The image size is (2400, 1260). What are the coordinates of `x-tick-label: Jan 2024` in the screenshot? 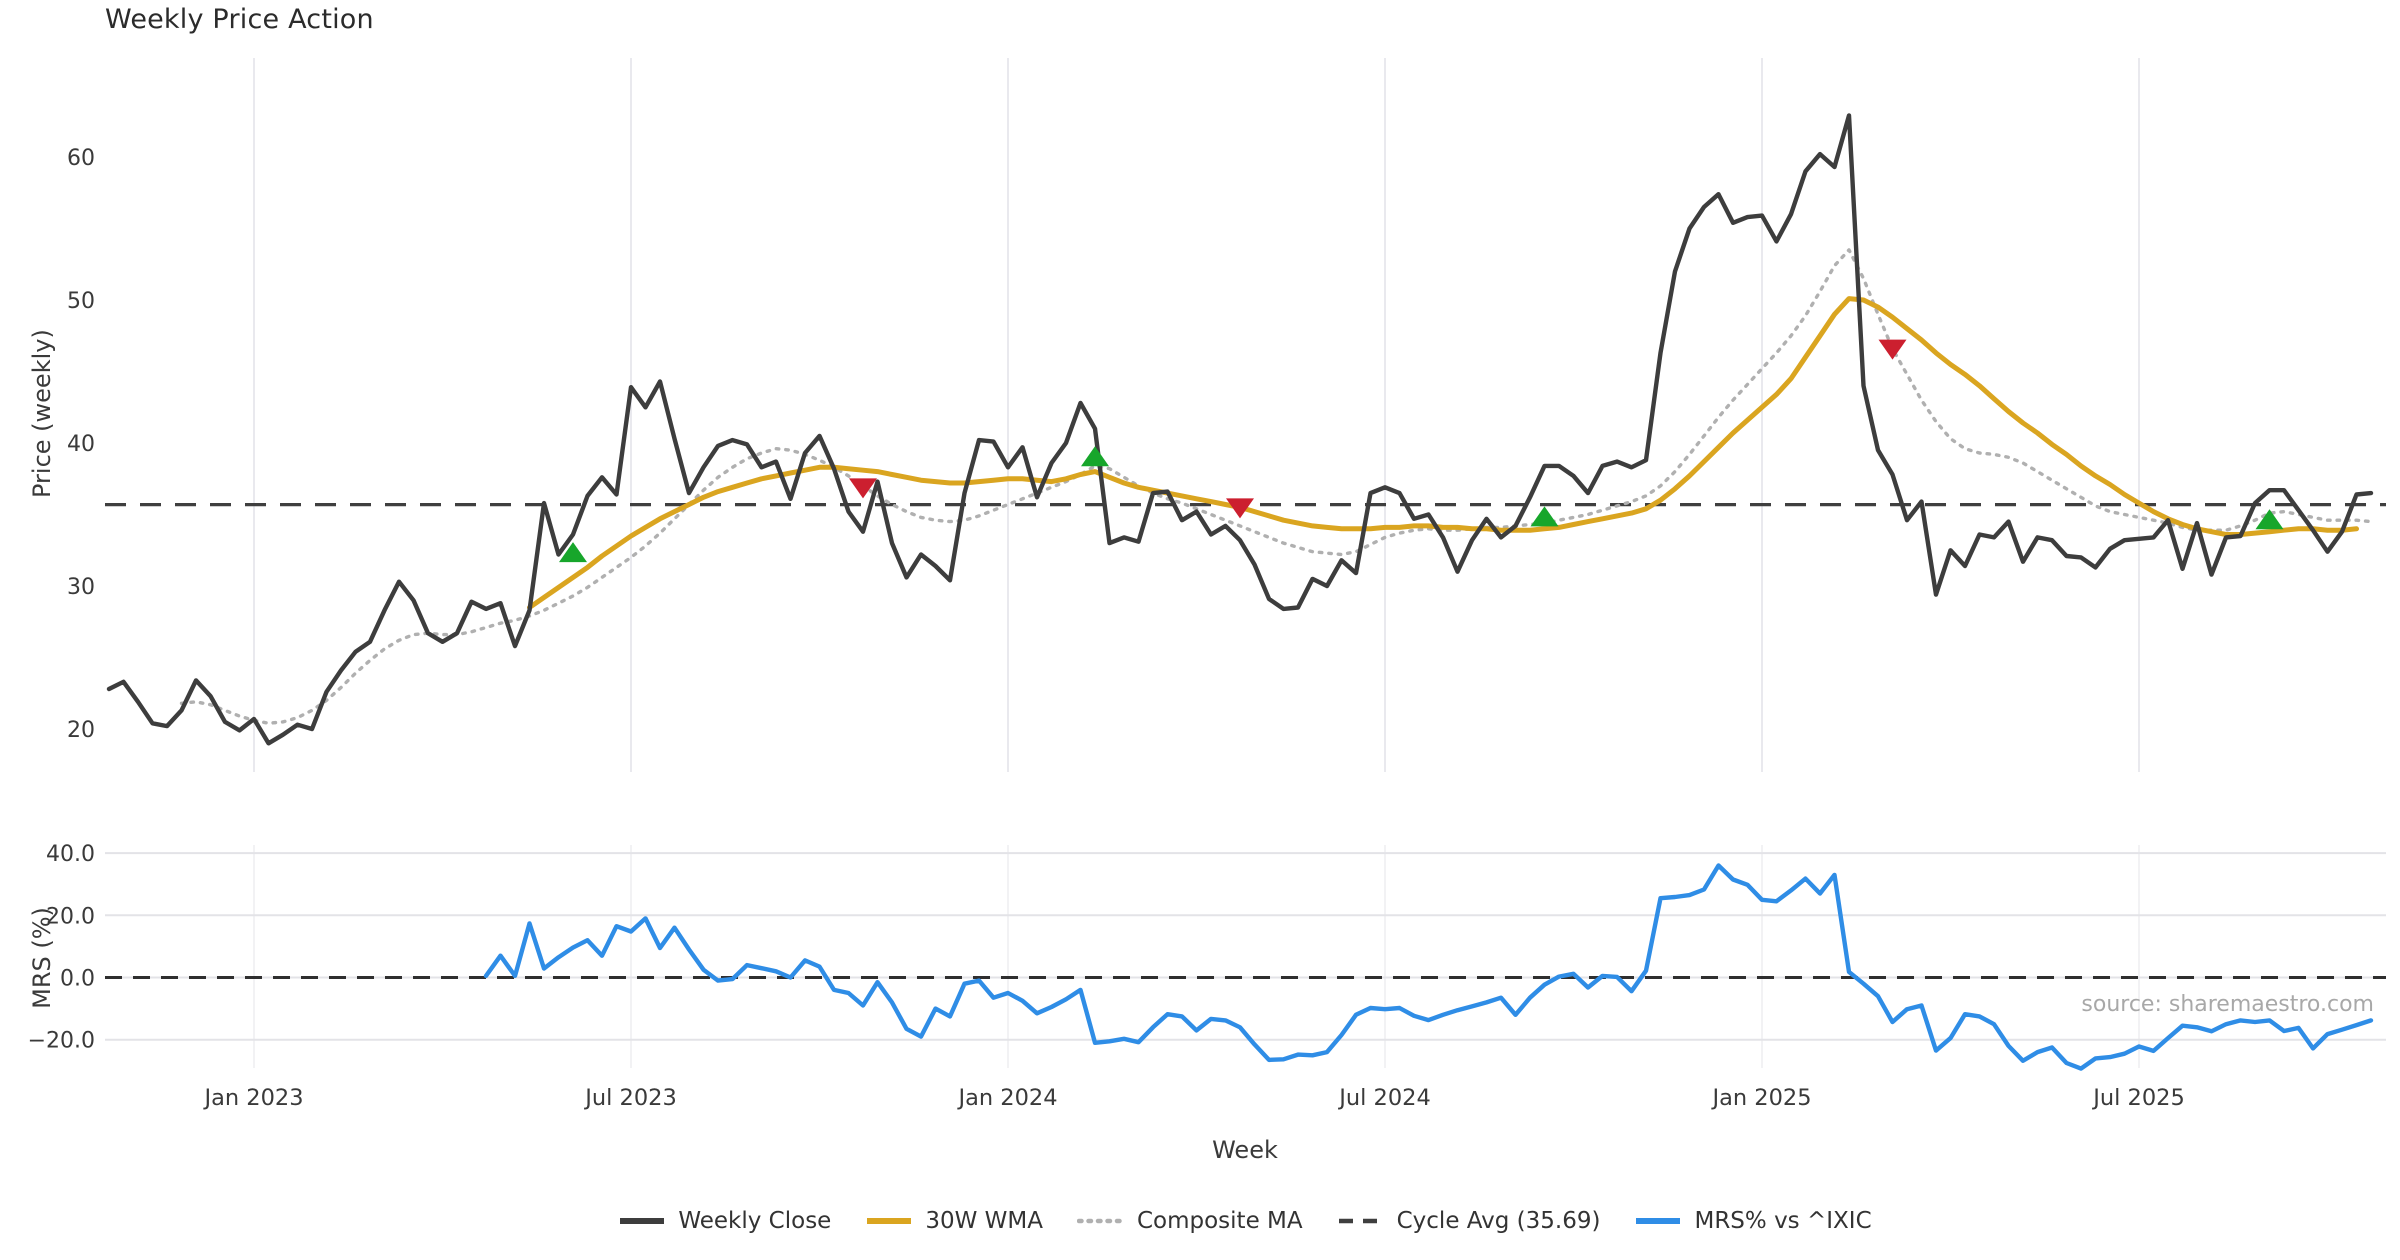 It's located at (1006, 1098).